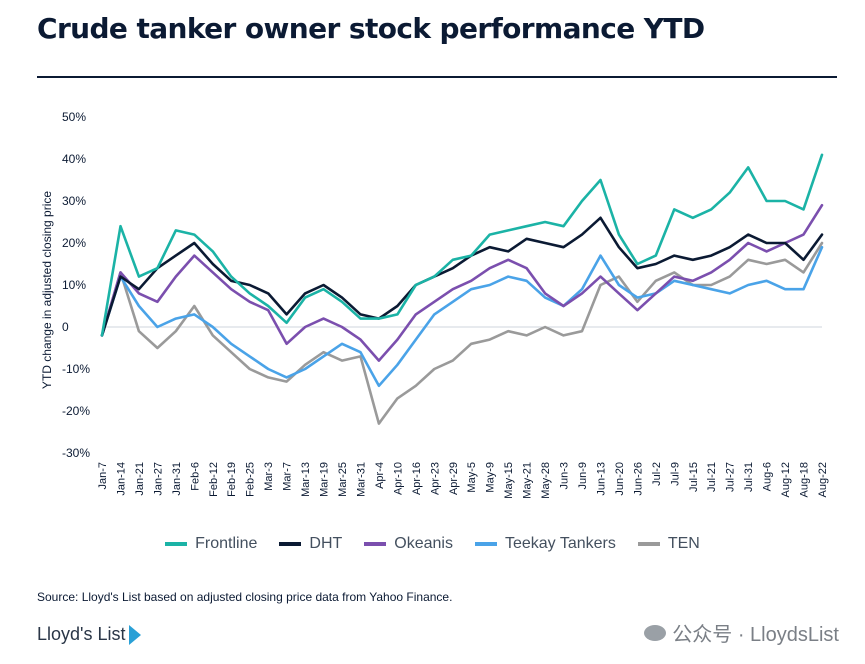 Image resolution: width=865 pixels, height=664 pixels. I want to click on y-tick-label: 50%, so click(74, 117).